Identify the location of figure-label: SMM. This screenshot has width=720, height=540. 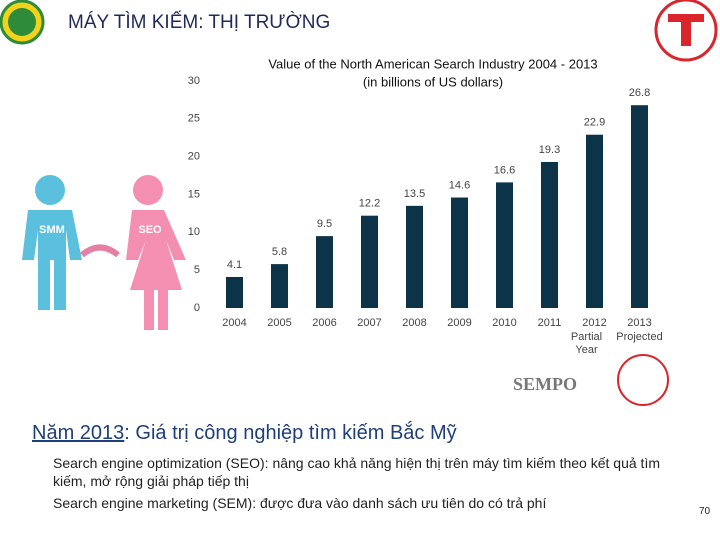
(52, 230).